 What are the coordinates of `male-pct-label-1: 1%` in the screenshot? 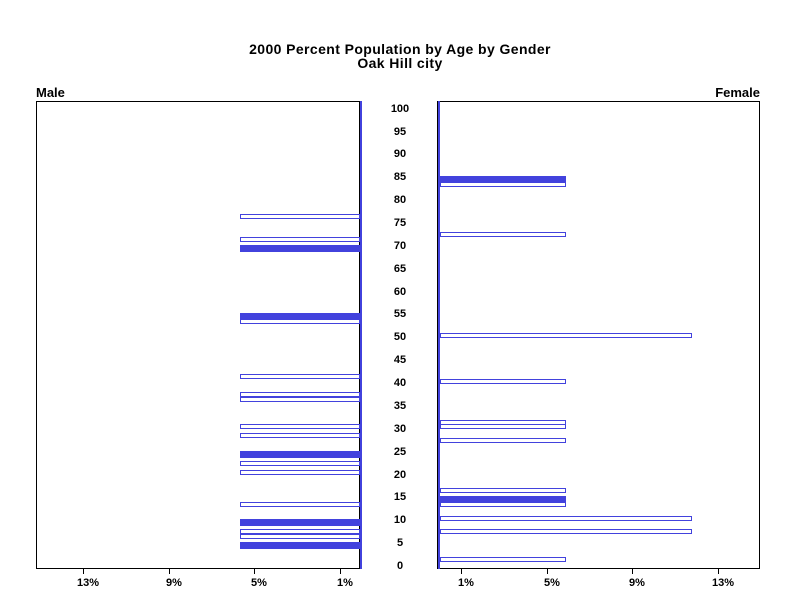 It's located at (345, 583).